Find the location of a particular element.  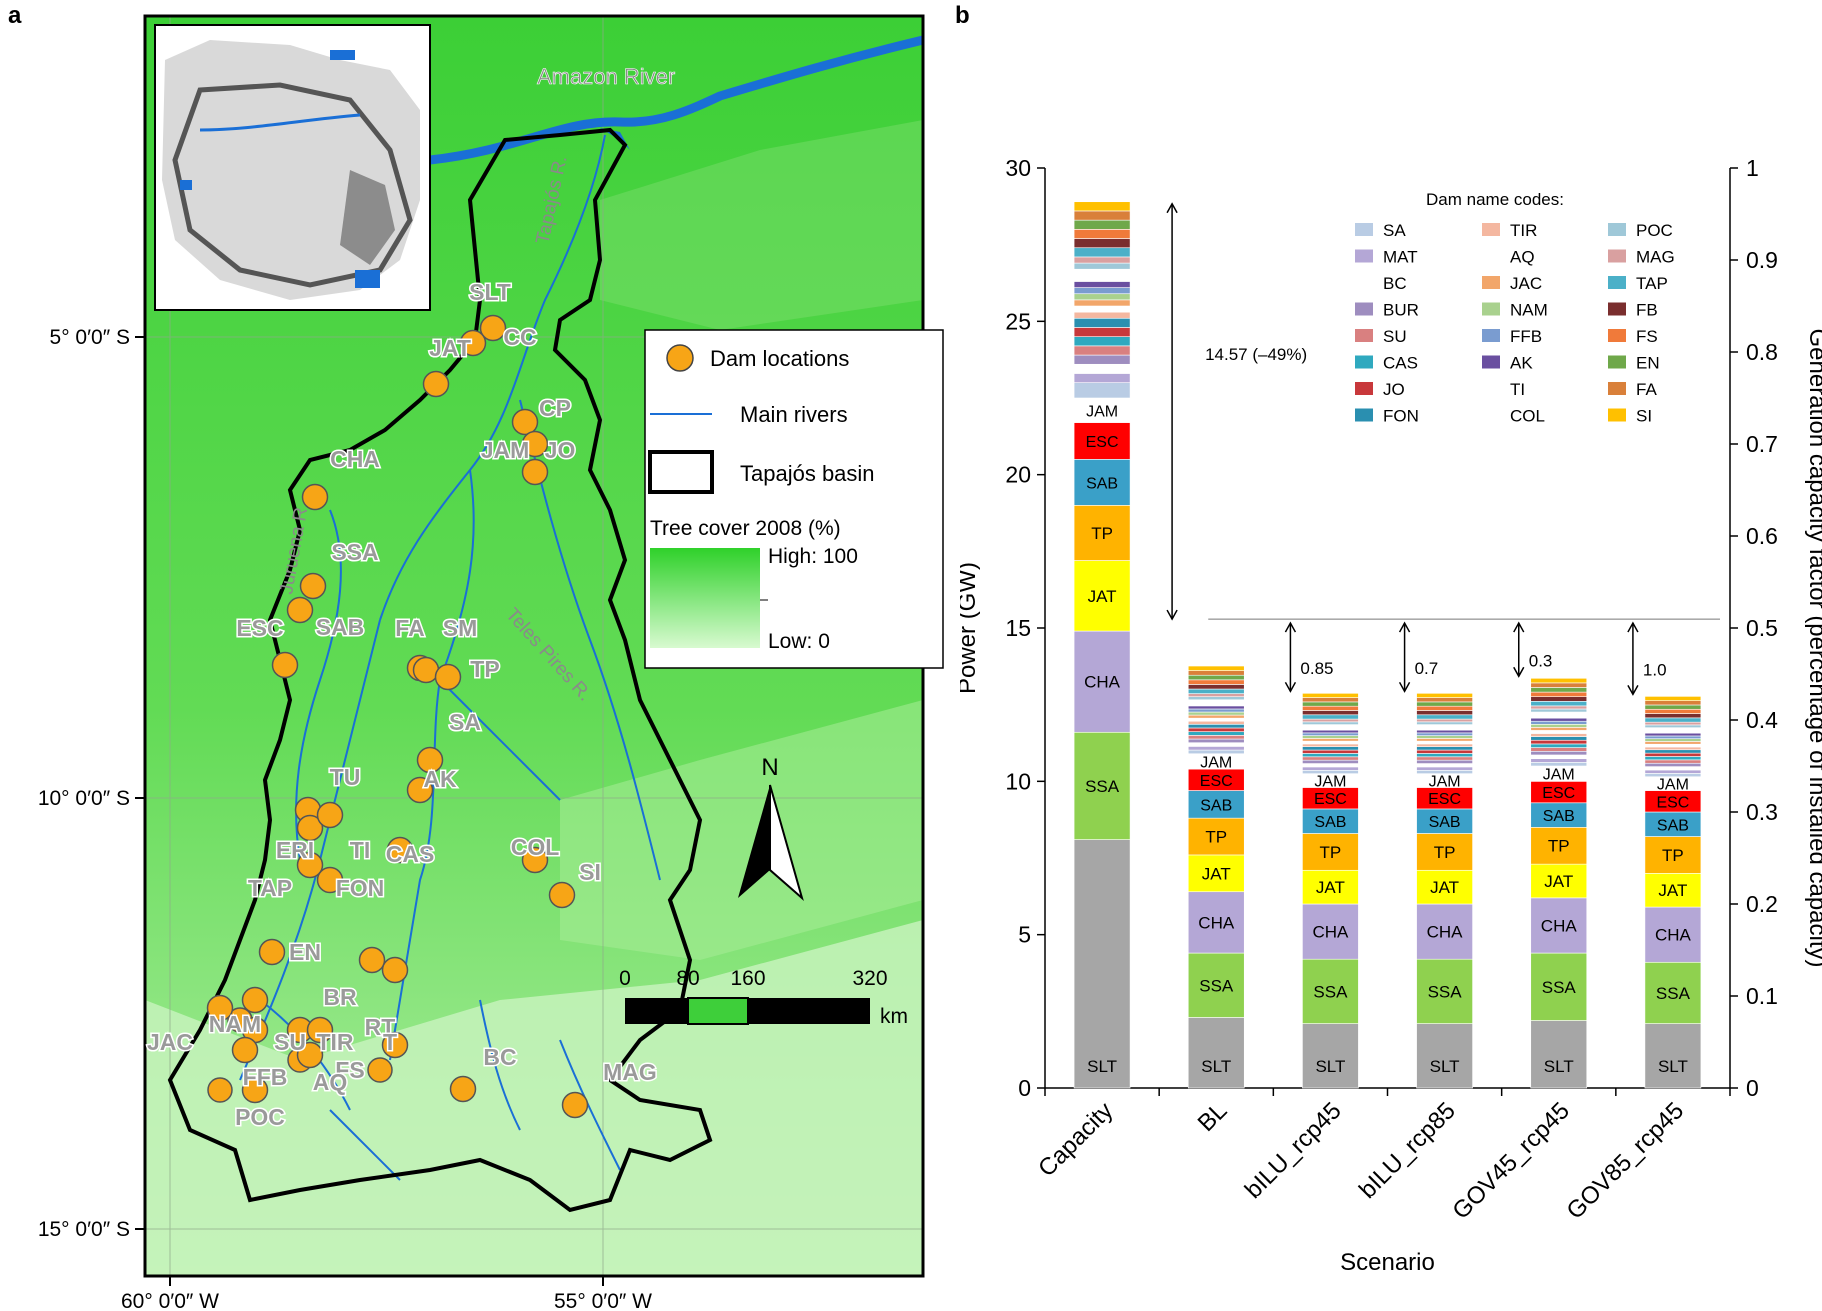

dam-marker-ak is located at coordinates (420, 790).